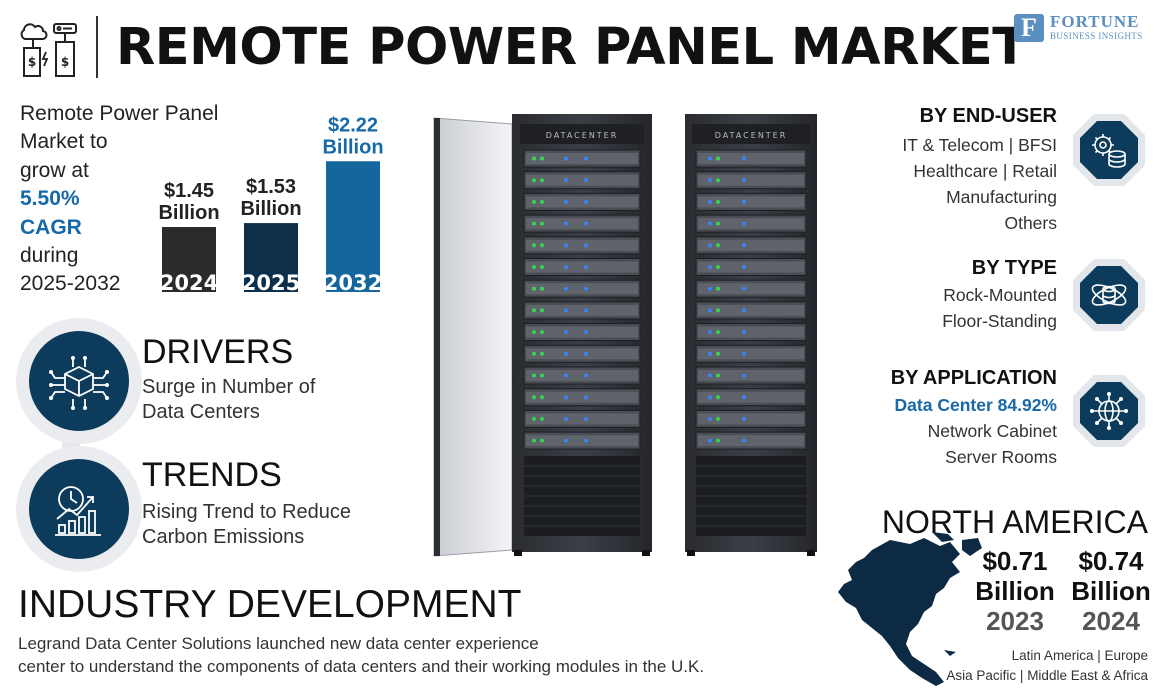 This screenshot has height=700, width=1160. Describe the element at coordinates (51, 227) in the screenshot. I see `cagr-label: CAGR` at that location.